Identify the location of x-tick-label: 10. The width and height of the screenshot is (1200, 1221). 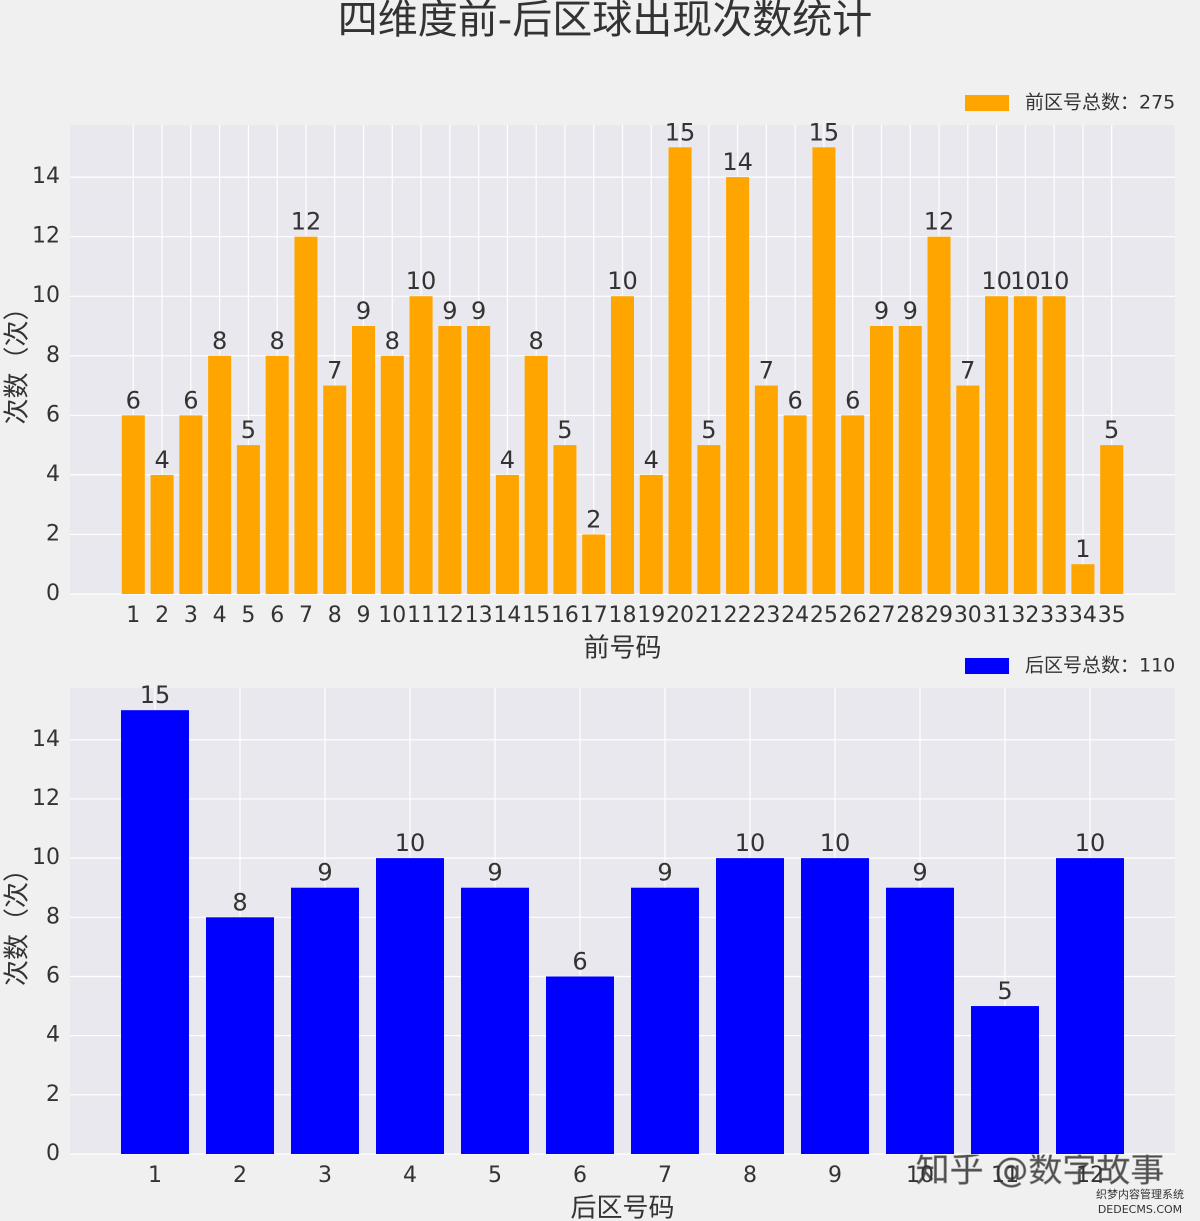
(392, 615).